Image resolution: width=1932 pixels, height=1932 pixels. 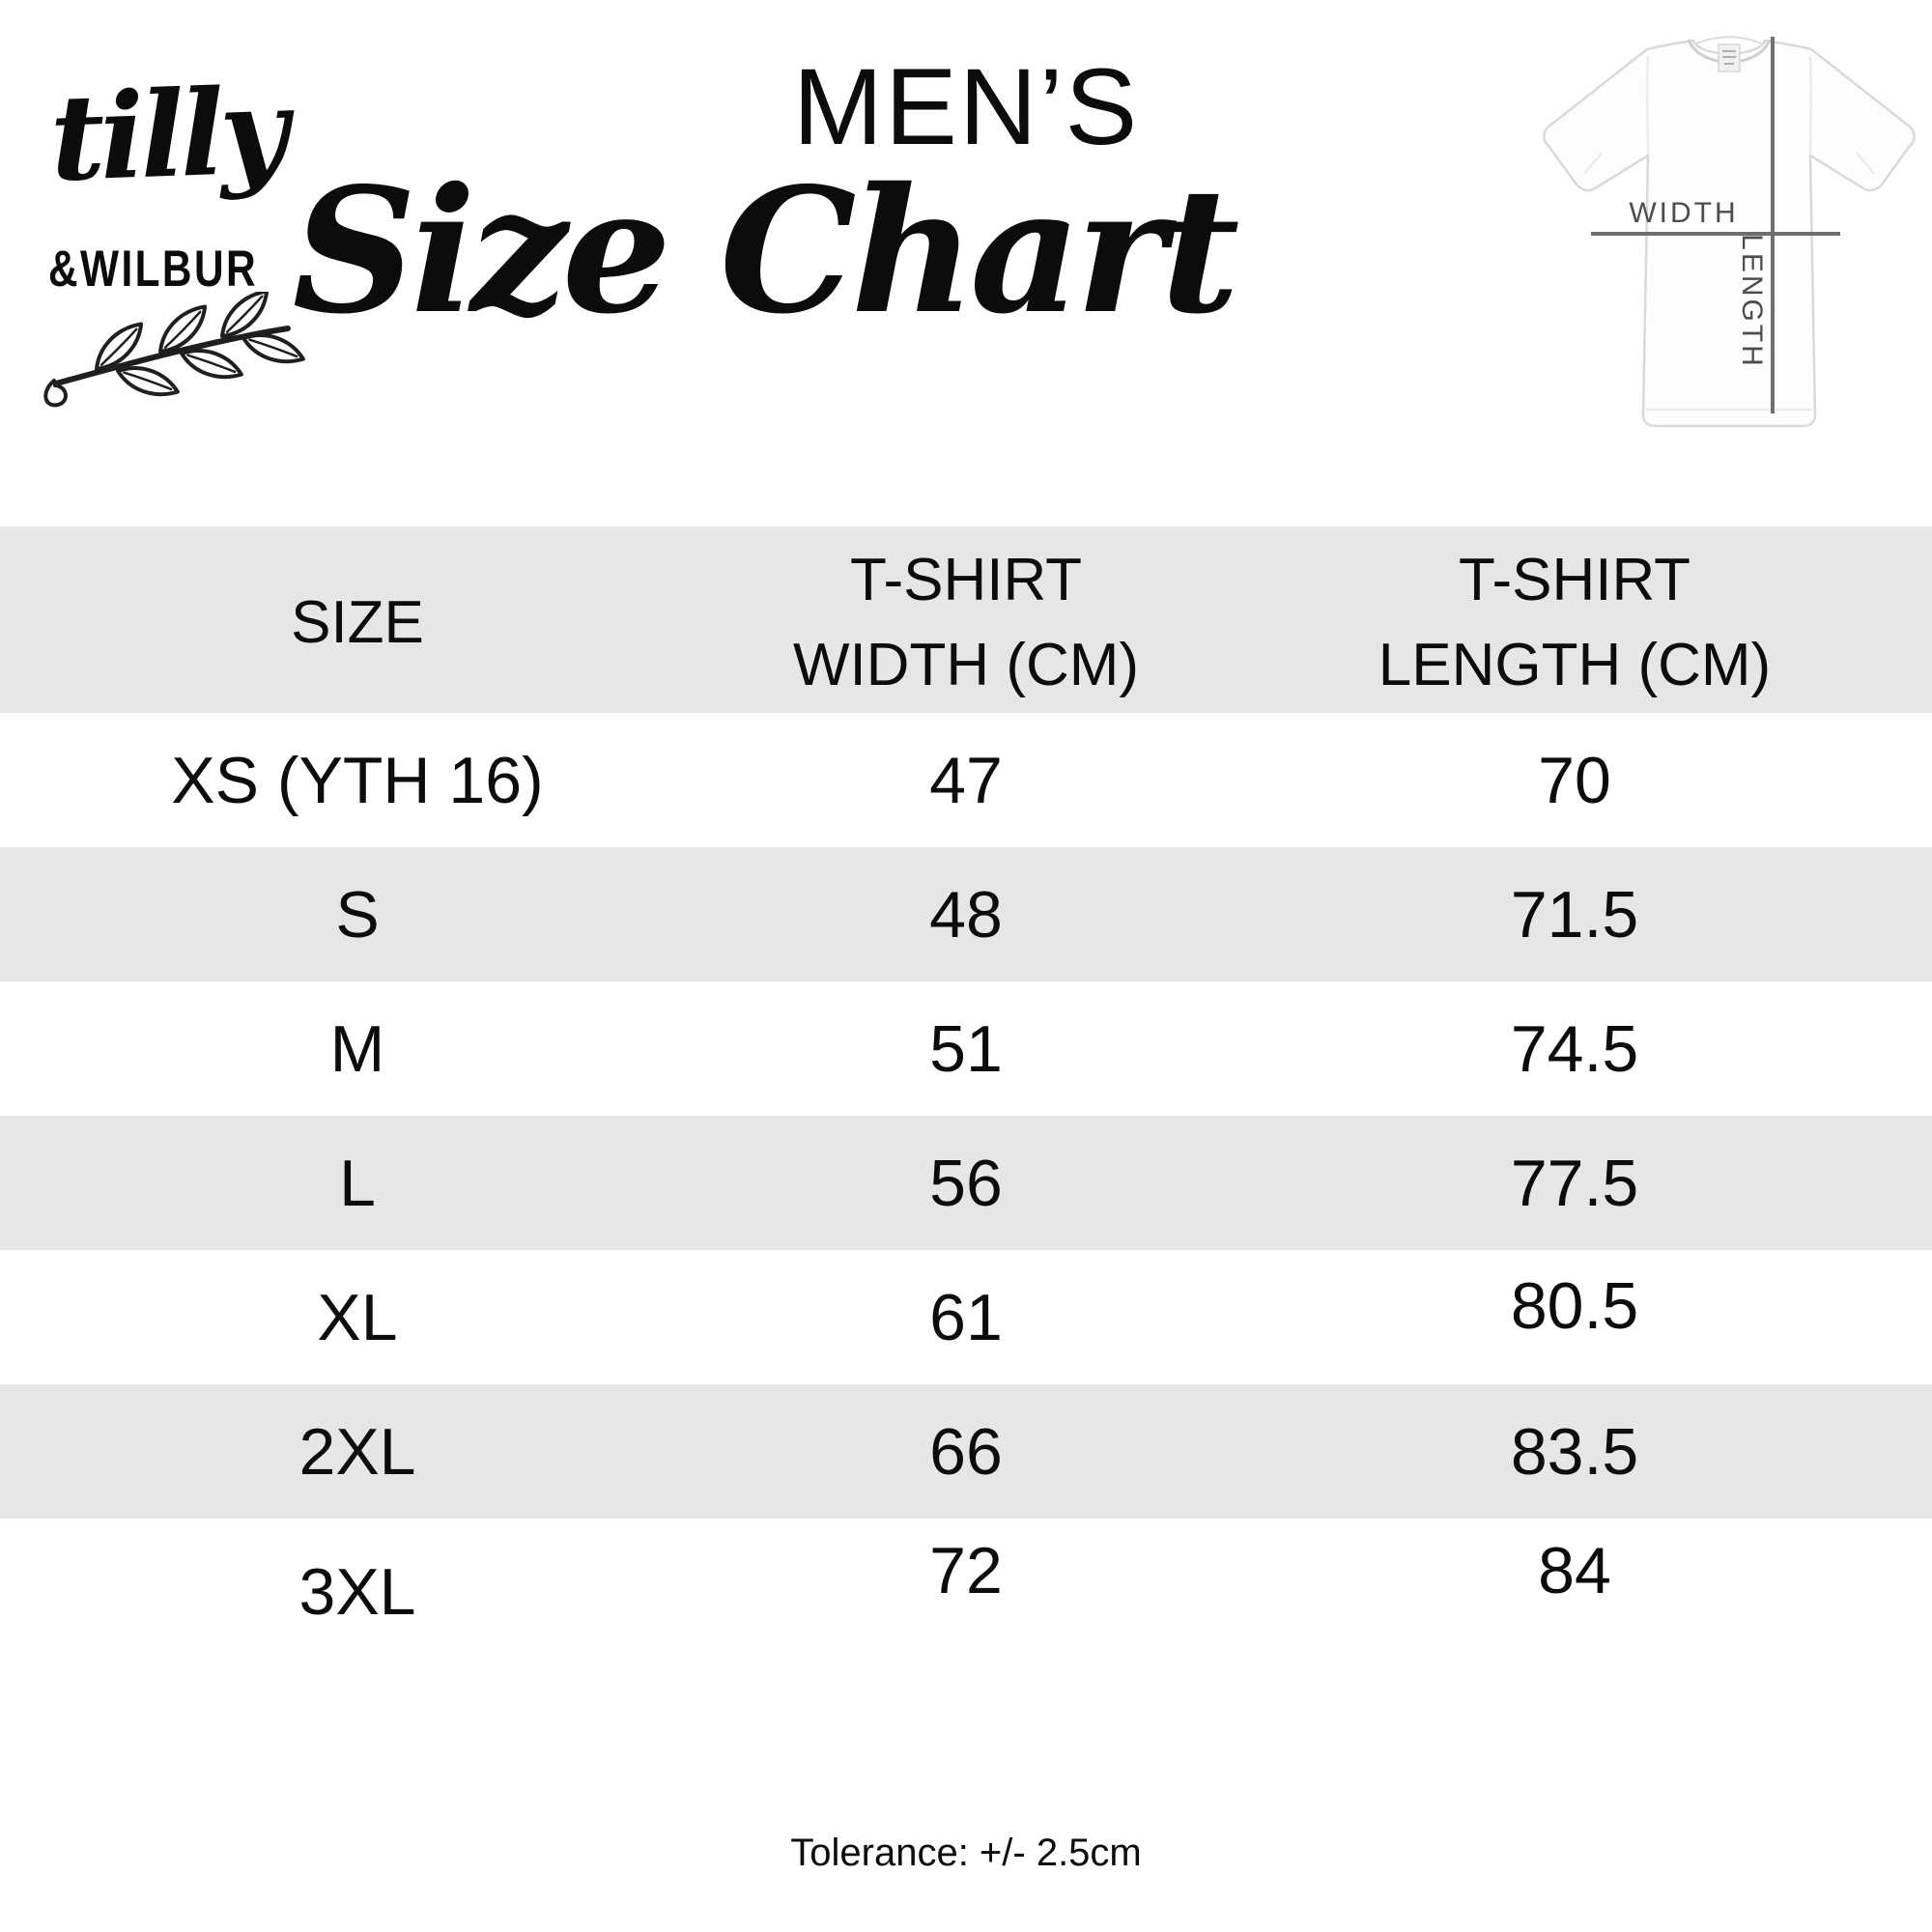 I want to click on length-cell: 80.5, so click(x=1574, y=1305).